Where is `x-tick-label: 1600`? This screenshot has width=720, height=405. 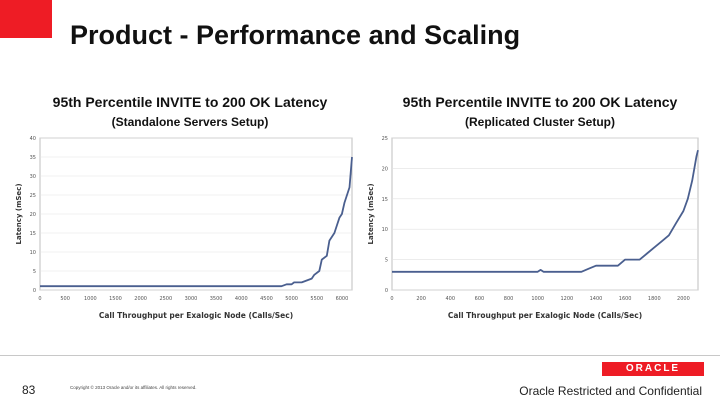
x-tick-label: 1600 is located at coordinates (625, 299).